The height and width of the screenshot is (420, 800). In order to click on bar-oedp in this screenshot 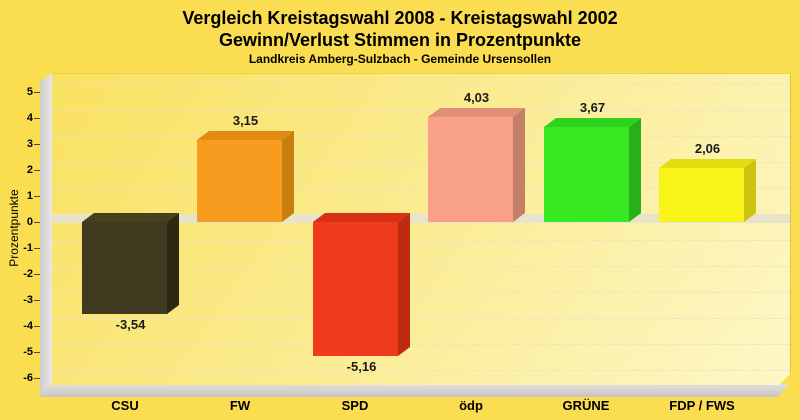, I will do `click(476, 165)`.